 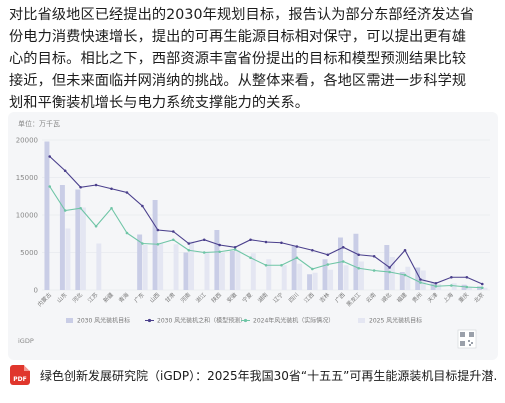 I want to click on y-tick-label: 0, so click(x=36, y=291).